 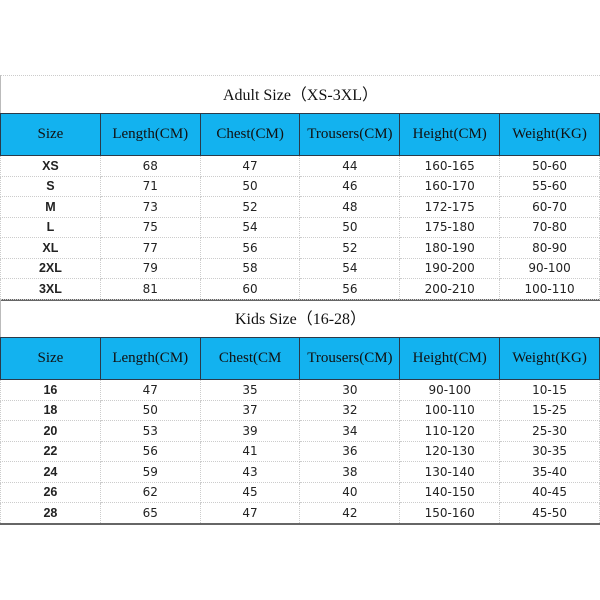 What do you see at coordinates (350, 513) in the screenshot?
I see `value-cell: 42` at bounding box center [350, 513].